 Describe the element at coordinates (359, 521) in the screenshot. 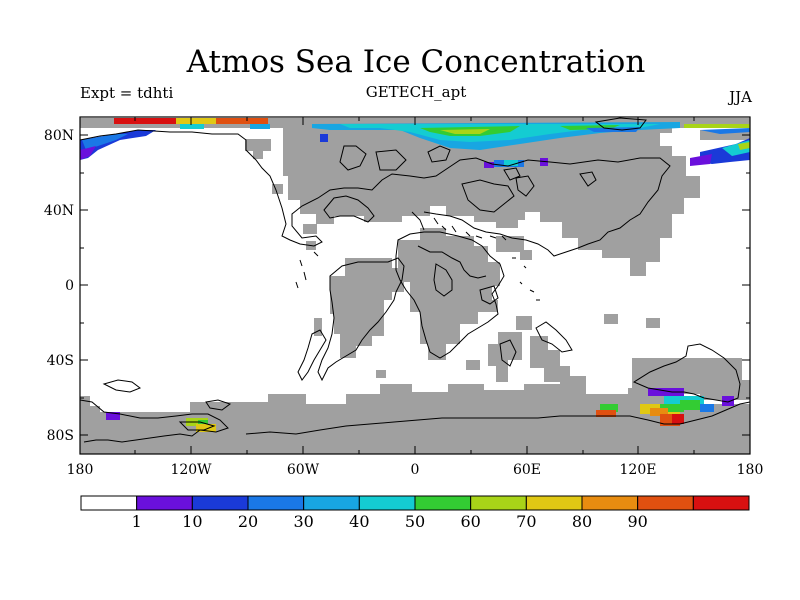

I see `colorbar-label-40: 40` at that location.